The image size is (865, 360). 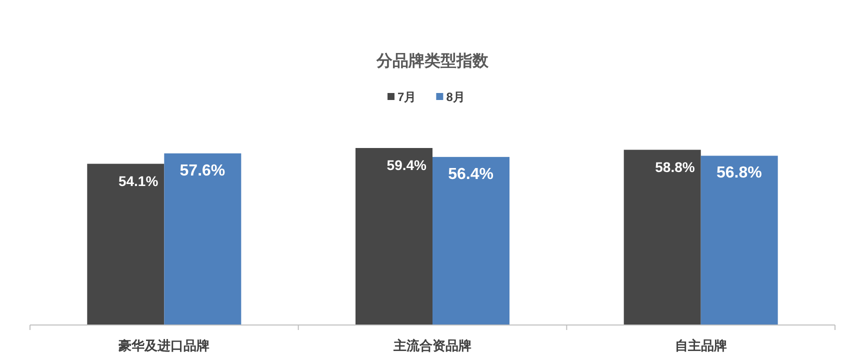 What do you see at coordinates (432, 345) in the screenshot?
I see `x-tick-label: 主流合资品牌` at bounding box center [432, 345].